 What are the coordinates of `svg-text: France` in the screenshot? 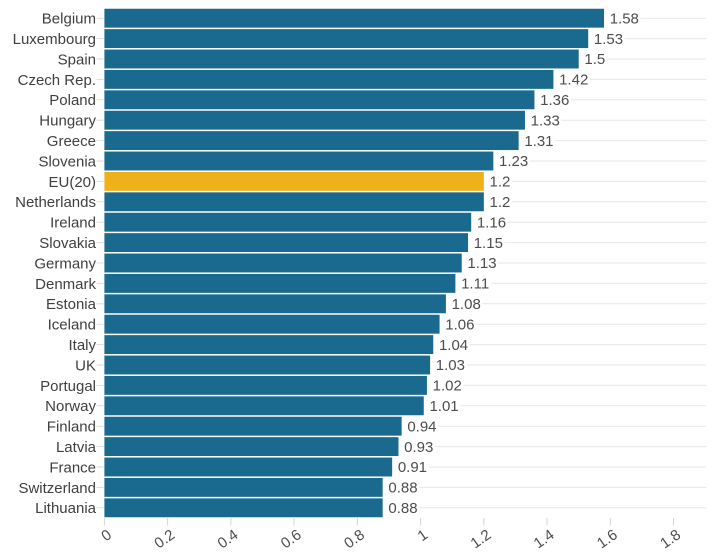 It's located at (72, 467).